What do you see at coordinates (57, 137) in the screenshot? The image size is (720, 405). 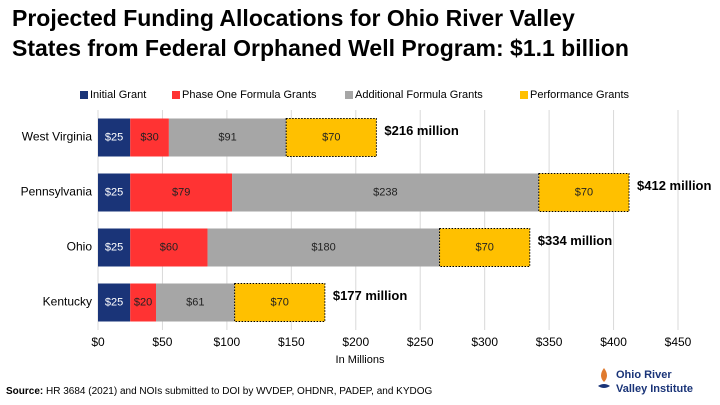 I see `y-tick-label: West Virginia` at bounding box center [57, 137].